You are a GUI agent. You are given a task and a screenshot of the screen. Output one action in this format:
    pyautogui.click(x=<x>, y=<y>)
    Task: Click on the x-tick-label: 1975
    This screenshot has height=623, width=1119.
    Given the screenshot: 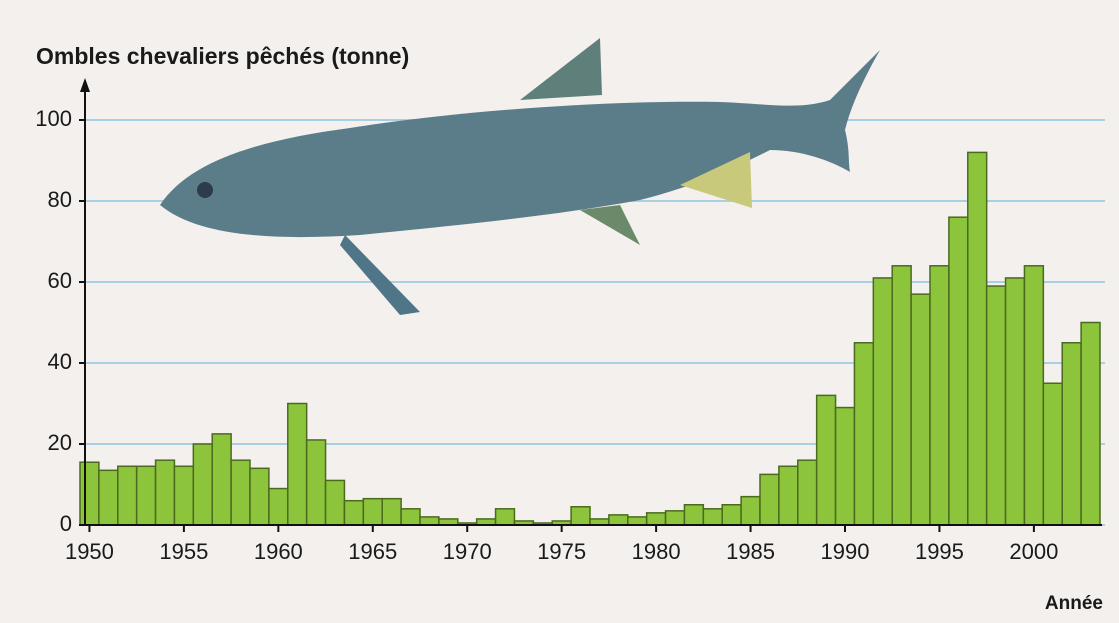 What is the action you would take?
    pyautogui.click(x=561, y=551)
    